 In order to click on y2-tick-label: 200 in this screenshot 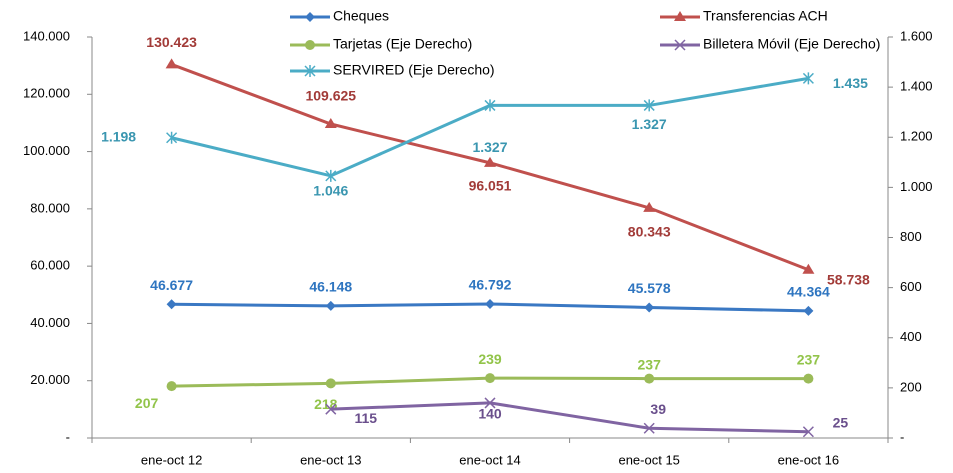, I will do `click(911, 386)`.